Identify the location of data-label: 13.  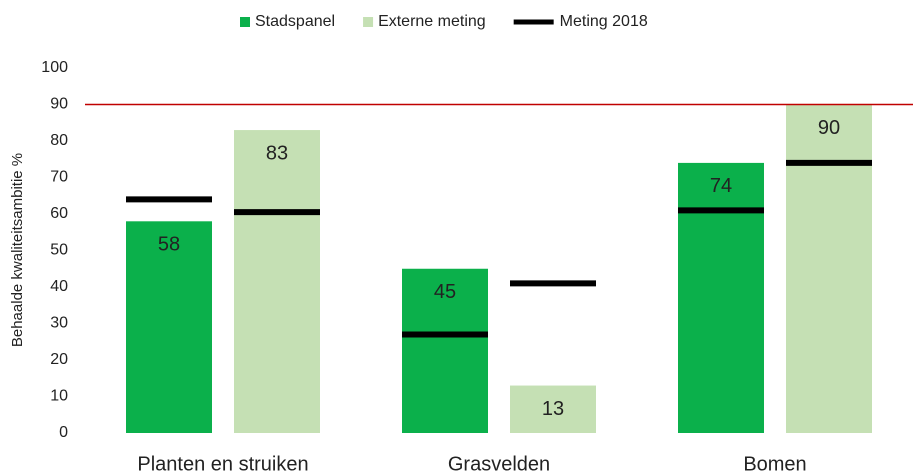
(553, 409).